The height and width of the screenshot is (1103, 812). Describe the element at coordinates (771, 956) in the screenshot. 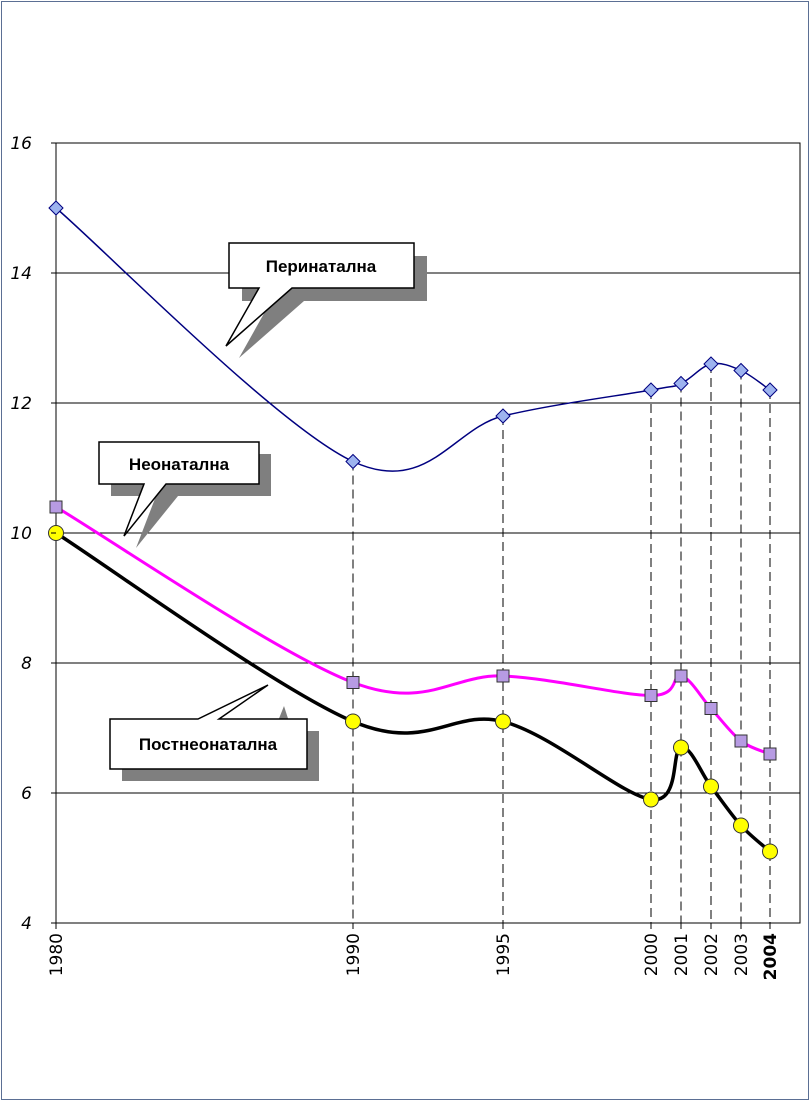

I see `x-tick-label-2004: 2004` at that location.